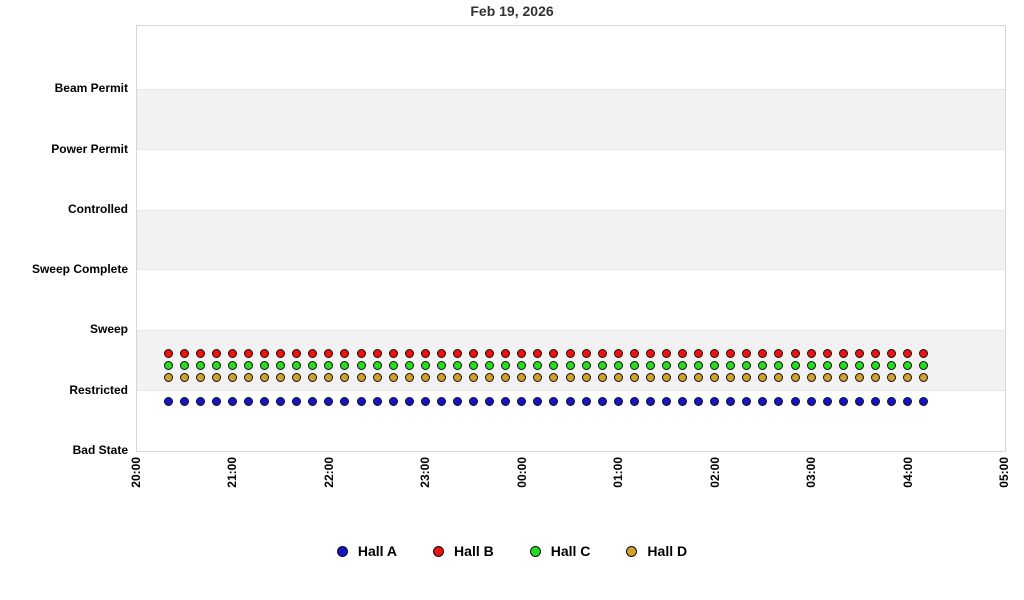 Image resolution: width=1024 pixels, height=600 pixels. What do you see at coordinates (811, 472) in the screenshot?
I see `x-axis-tick-label: 03:00` at bounding box center [811, 472].